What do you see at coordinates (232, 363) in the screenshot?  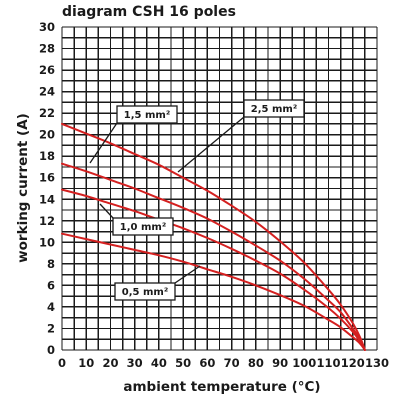 I see `x-tick-label: 70` at bounding box center [232, 363].